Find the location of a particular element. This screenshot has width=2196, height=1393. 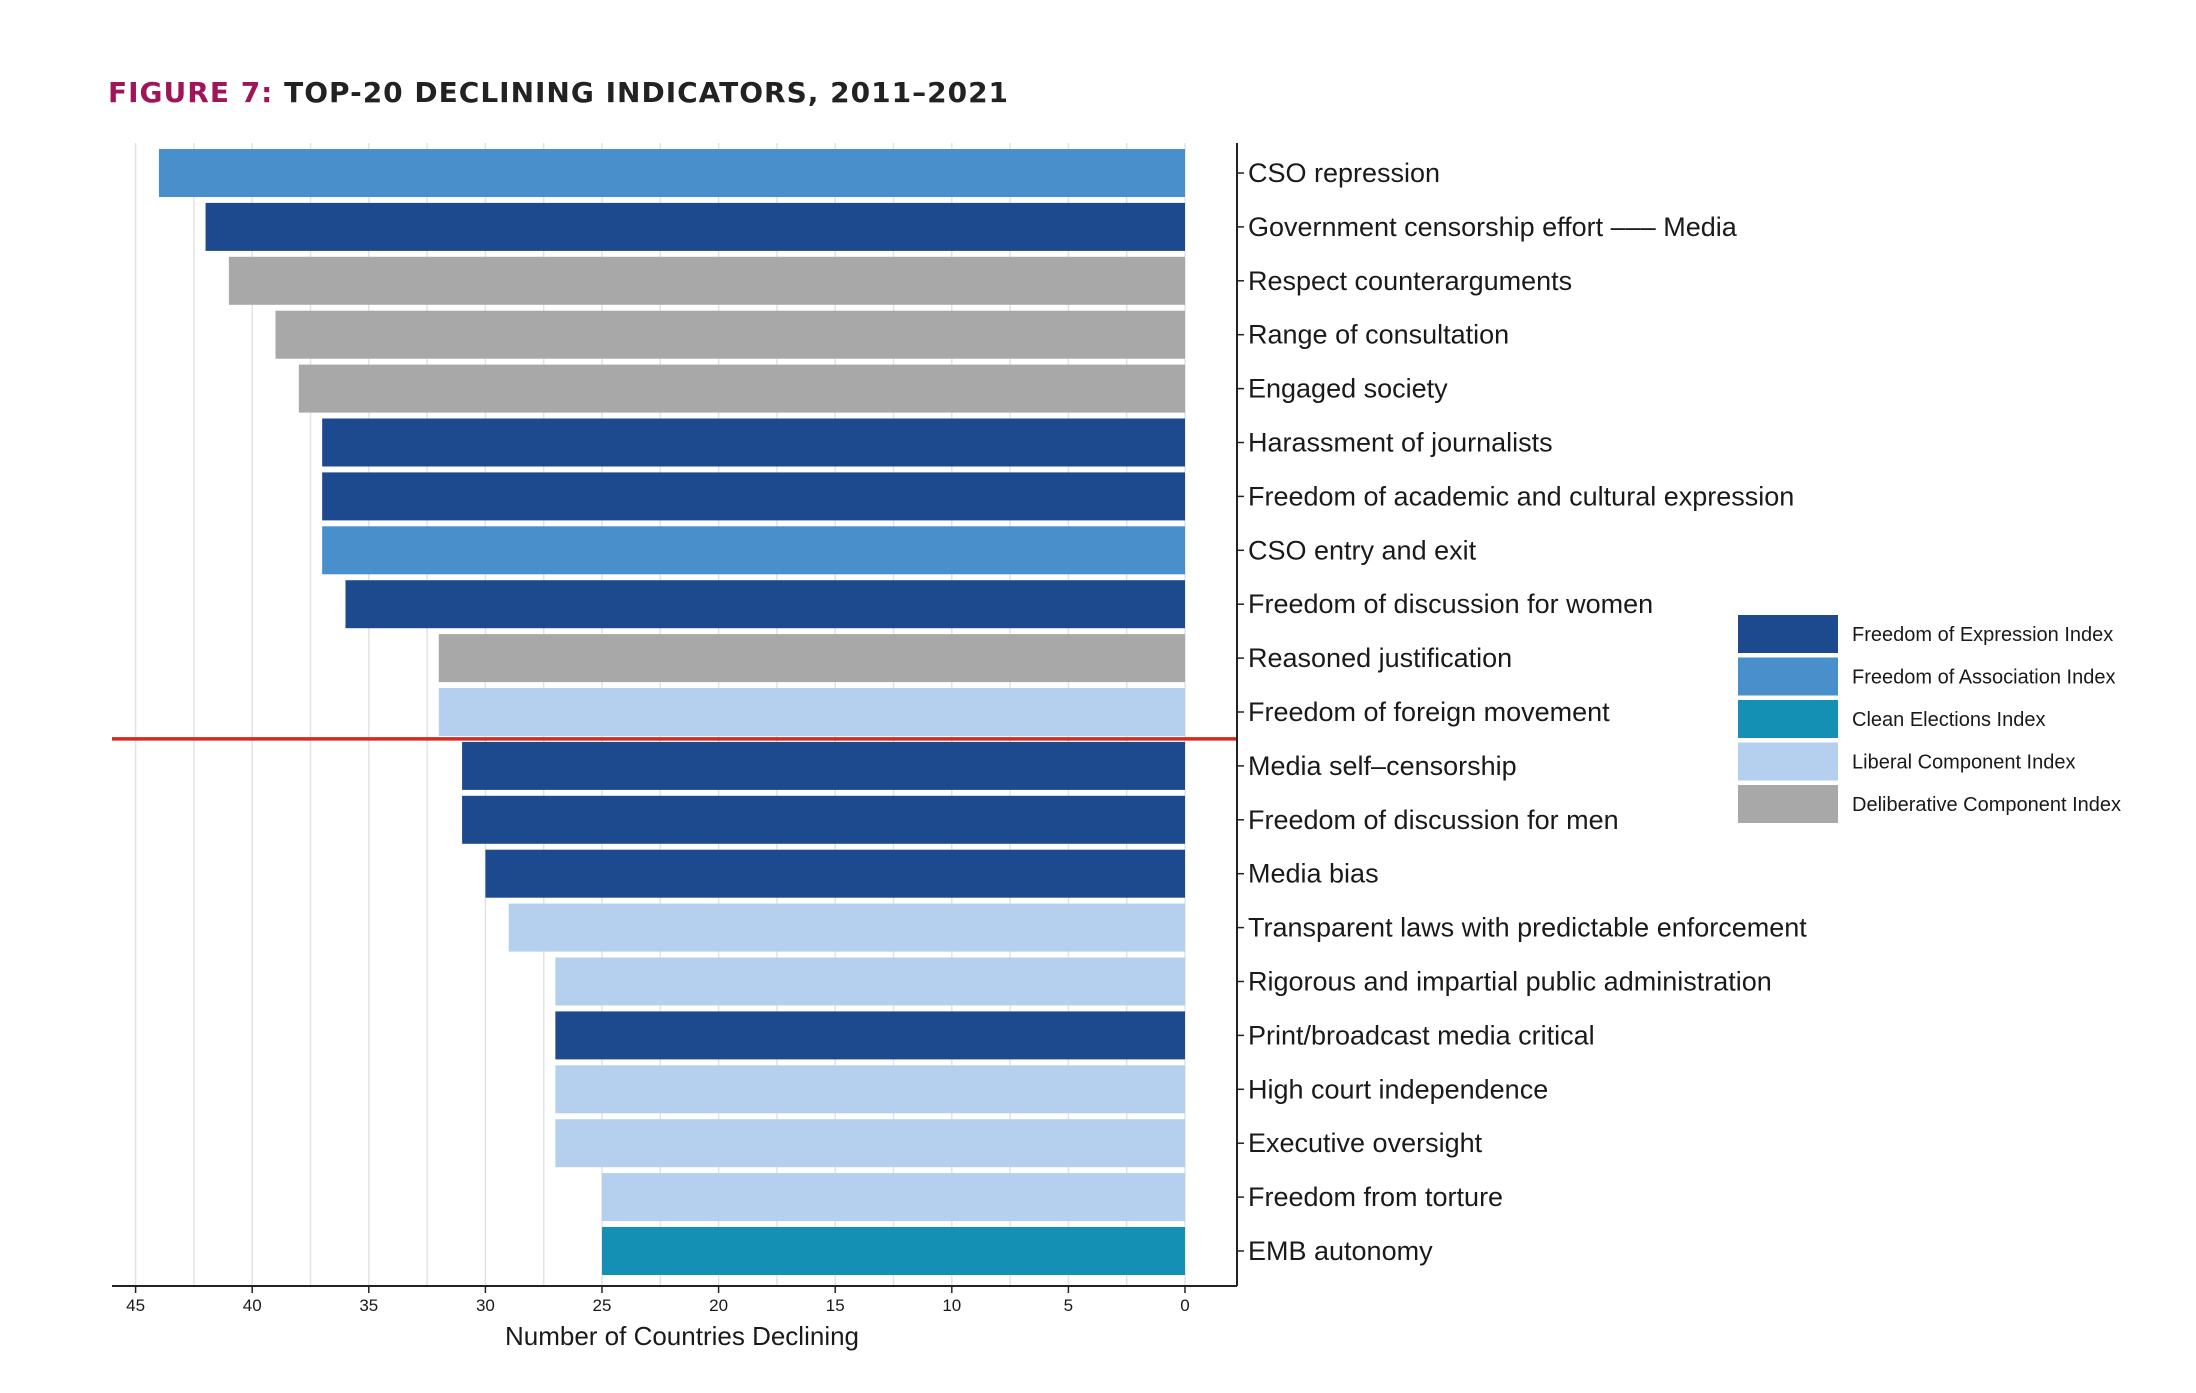

category-label: Freedom of discussion for women is located at coordinates (1450, 604).